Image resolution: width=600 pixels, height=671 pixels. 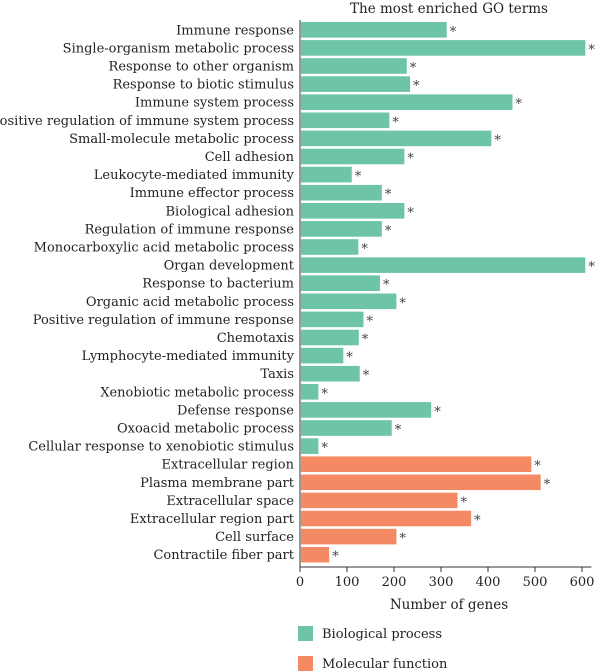 I want to click on category-label-4: Immune system process, so click(x=214, y=103).